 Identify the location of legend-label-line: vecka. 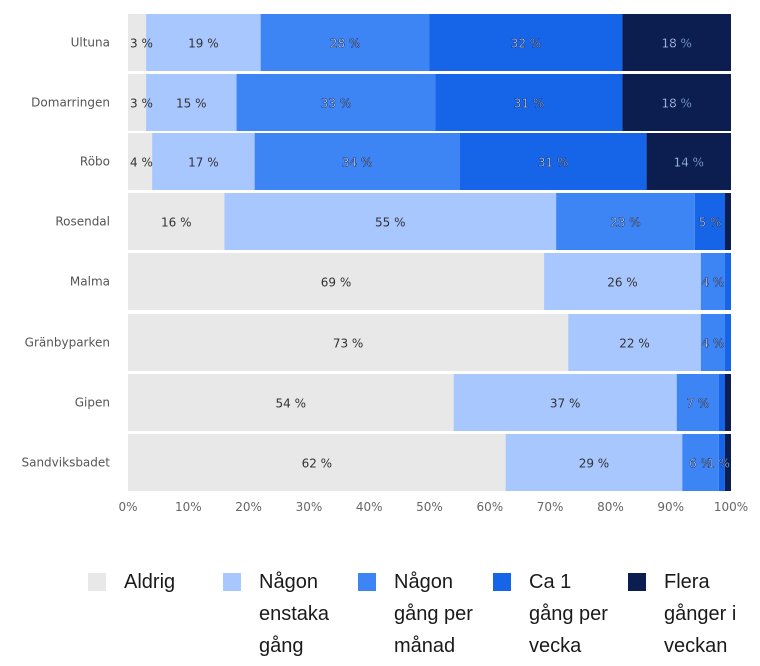
(555, 646).